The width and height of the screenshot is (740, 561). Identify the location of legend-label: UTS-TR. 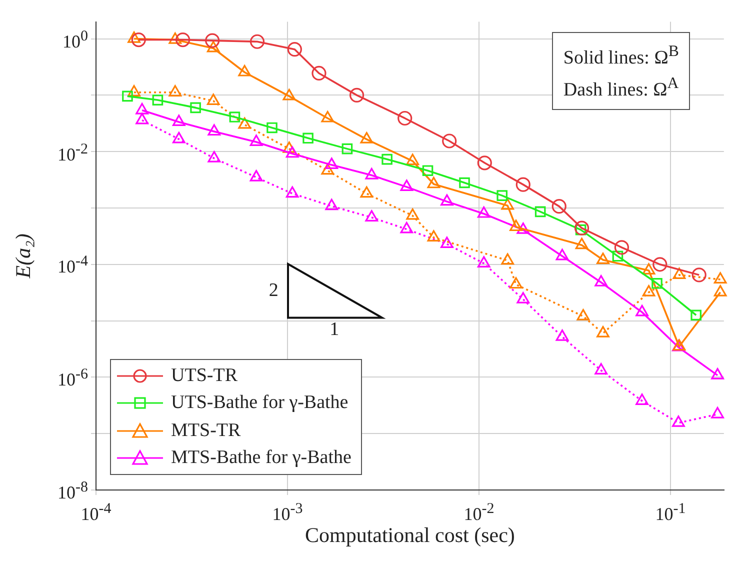
(204, 376).